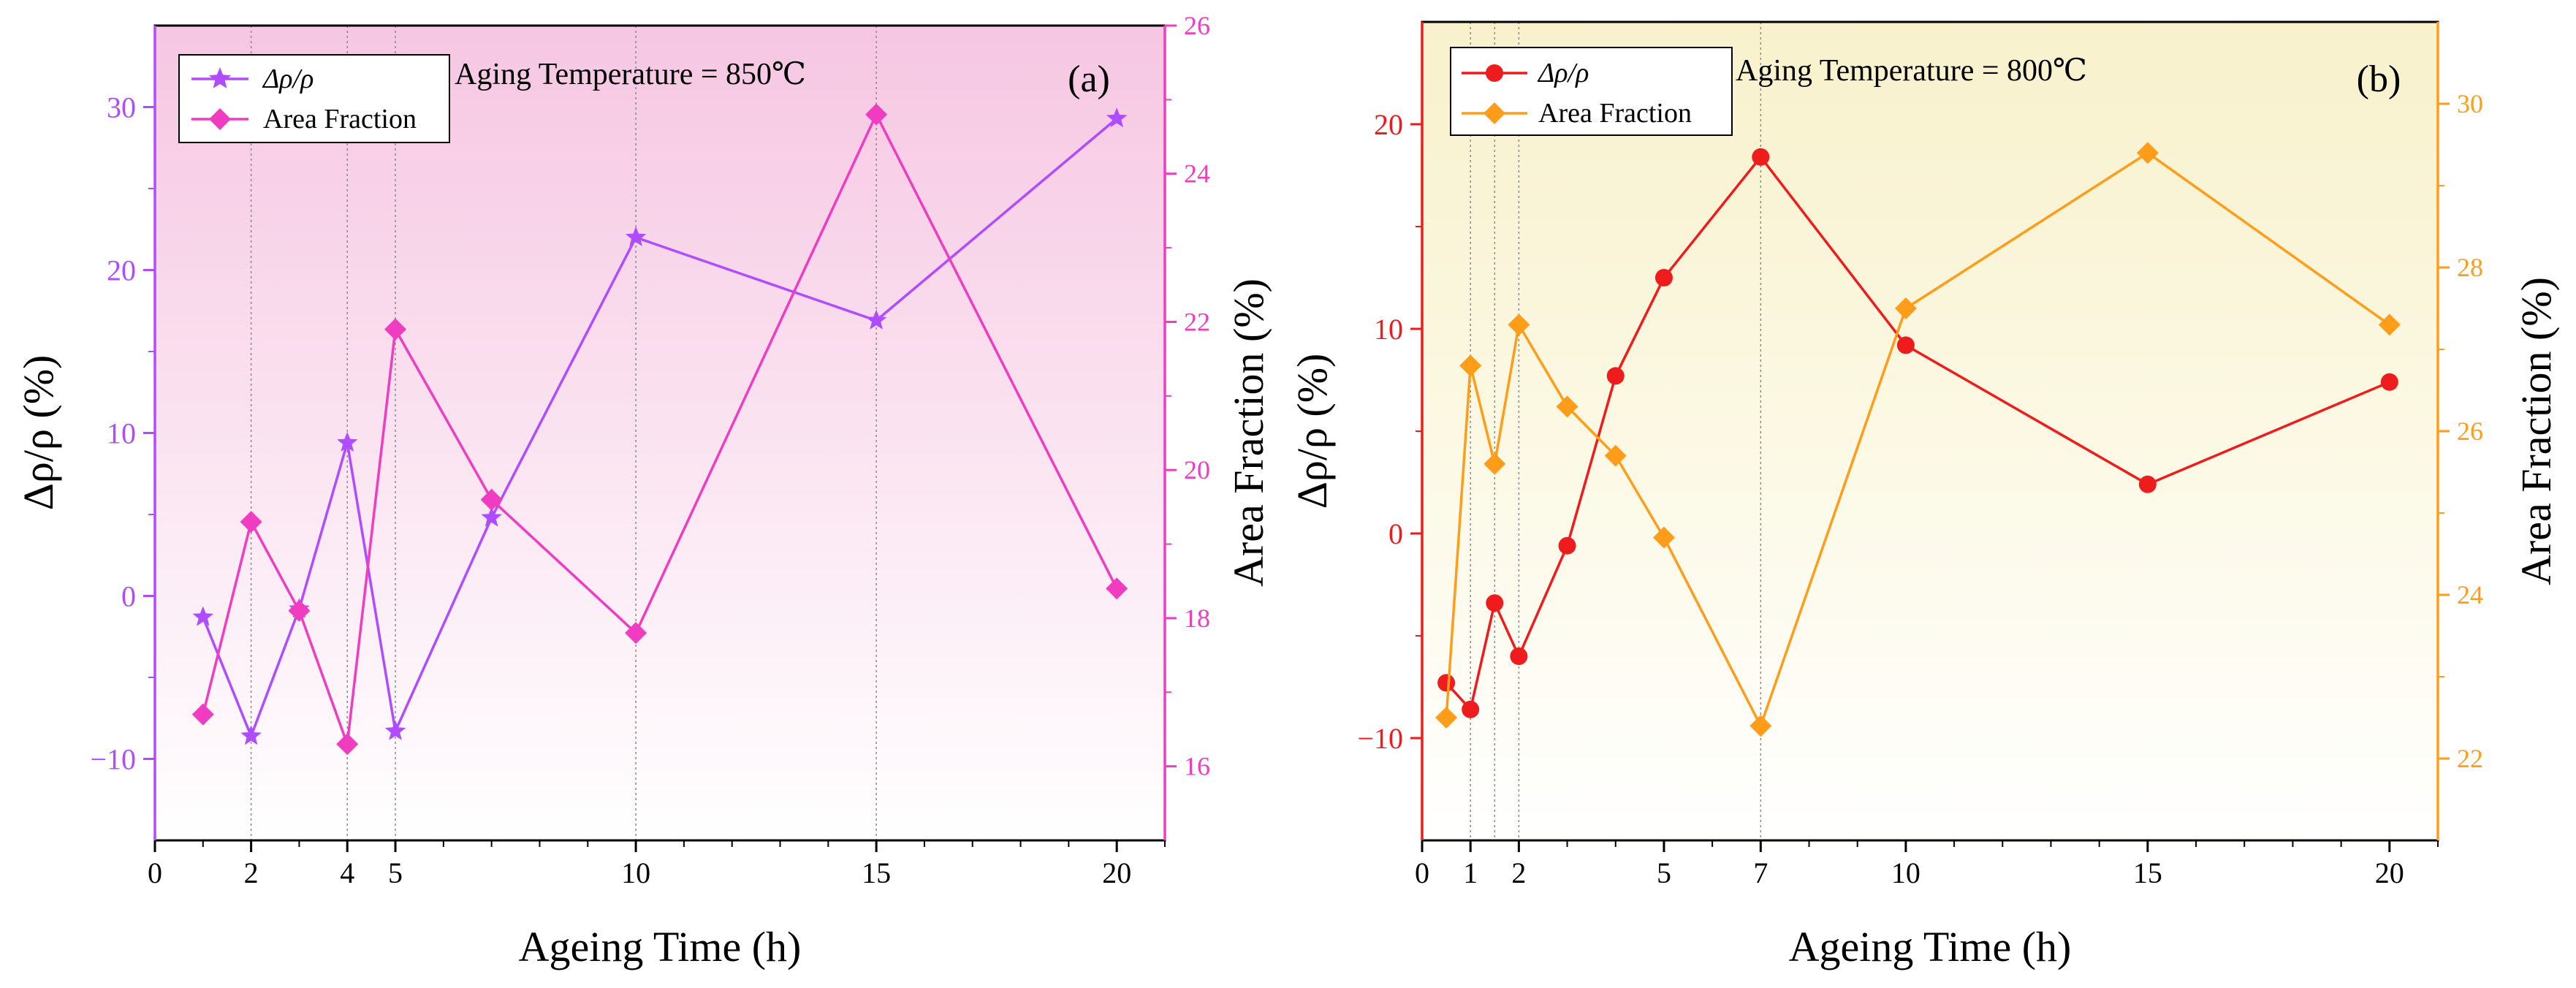 The height and width of the screenshot is (988, 2576). I want to click on x-tick-label-a-6: 20, so click(1116, 872).